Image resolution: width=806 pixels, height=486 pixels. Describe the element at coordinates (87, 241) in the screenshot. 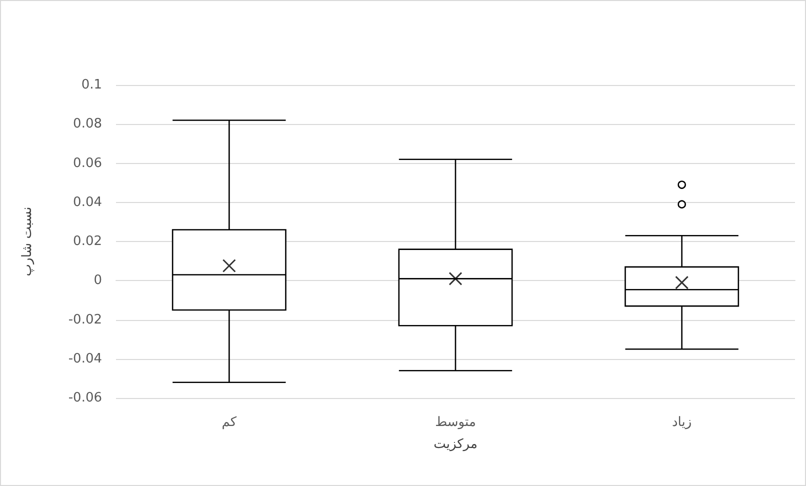

I see `y-tick-label: 0.02` at that location.